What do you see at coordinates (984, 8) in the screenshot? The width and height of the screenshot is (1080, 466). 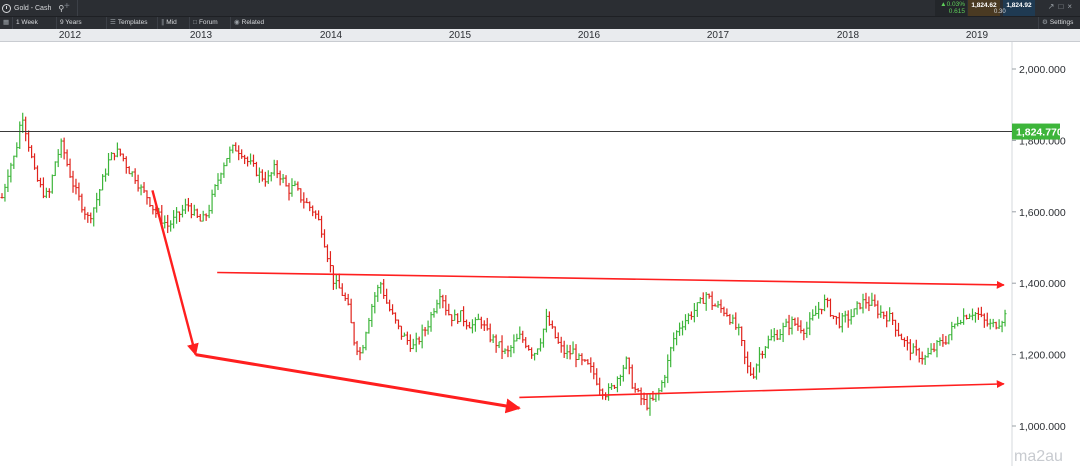 I see `sell-price: 1,824.62` at bounding box center [984, 8].